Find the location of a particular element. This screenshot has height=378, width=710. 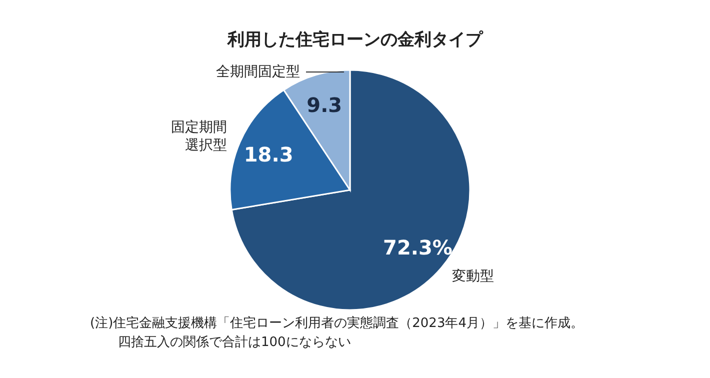

slice-label: 全期間固定型 is located at coordinates (258, 72).